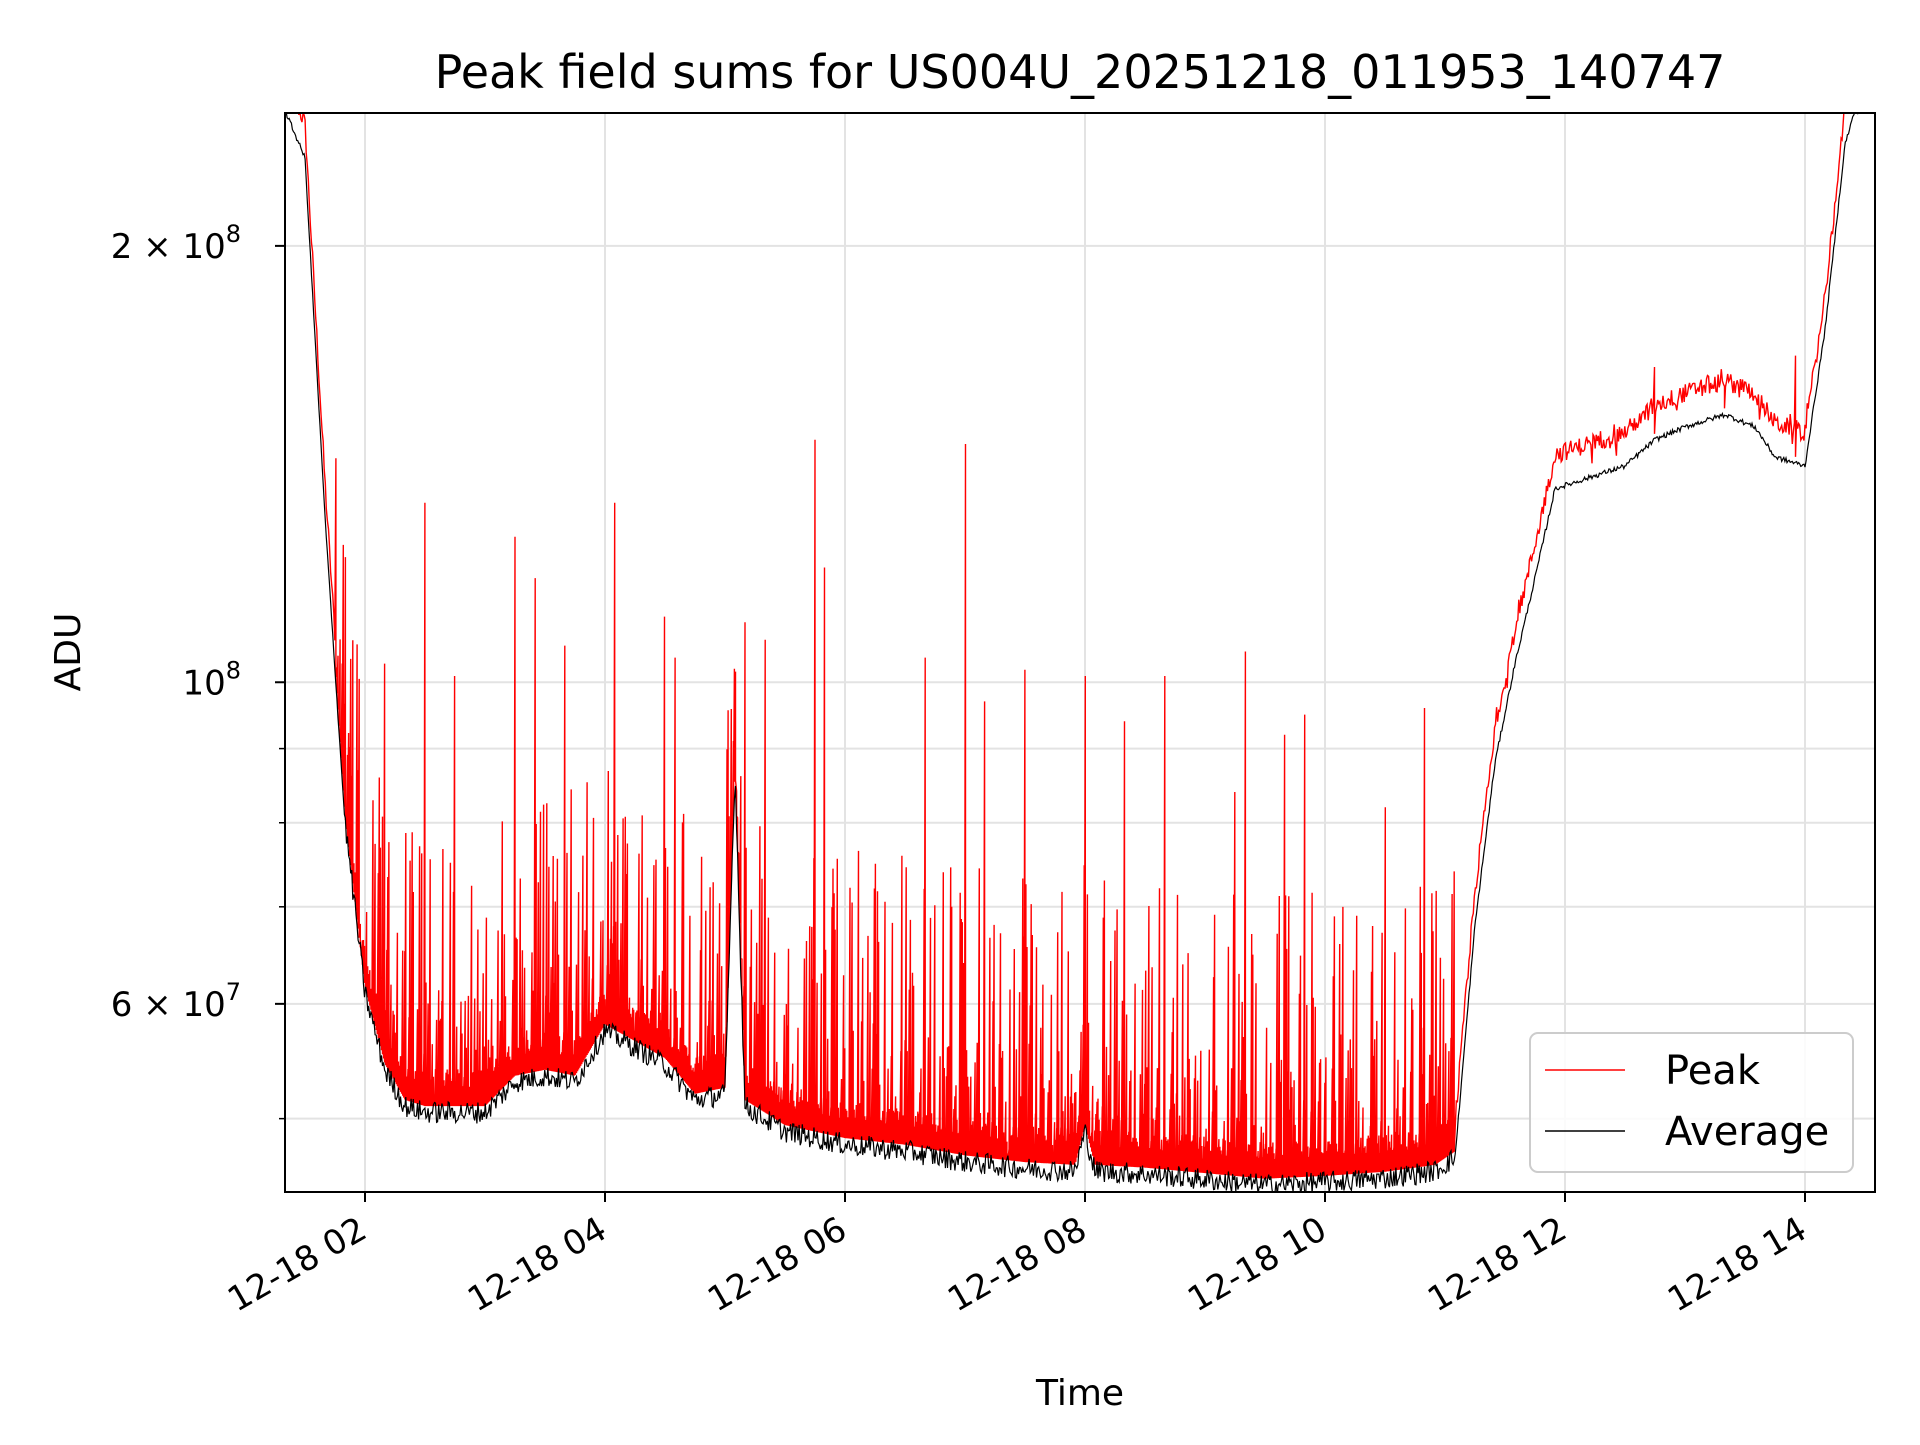 This screenshot has height=1445, width=1920. Describe the element at coordinates (1079, 1393) in the screenshot. I see `x-axis-label: Time` at that location.